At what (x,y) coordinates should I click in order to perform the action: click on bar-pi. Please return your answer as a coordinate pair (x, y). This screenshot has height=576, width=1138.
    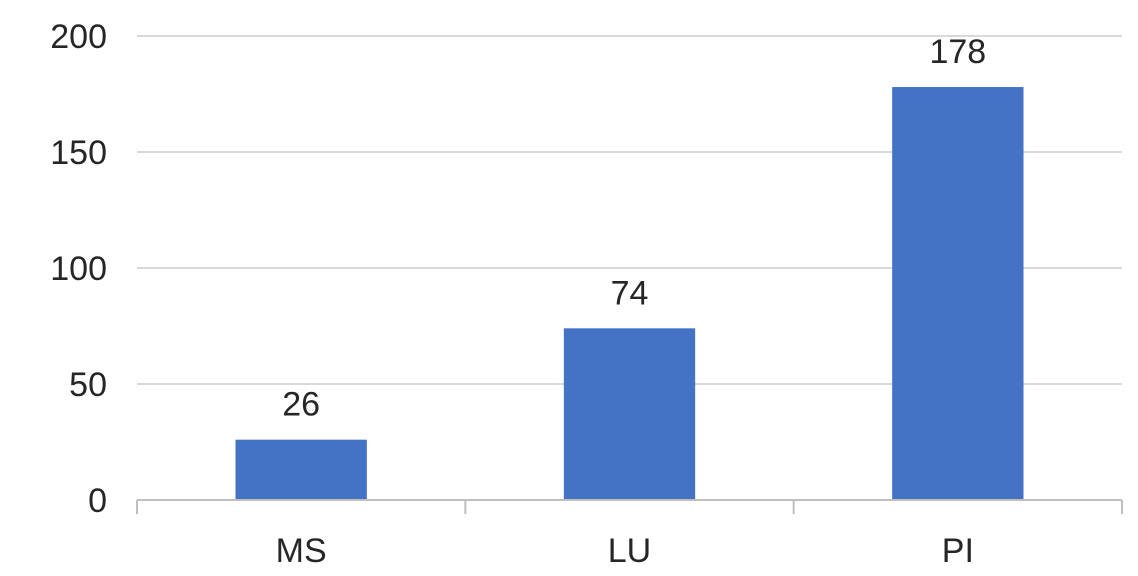
    Looking at the image, I should click on (958, 293).